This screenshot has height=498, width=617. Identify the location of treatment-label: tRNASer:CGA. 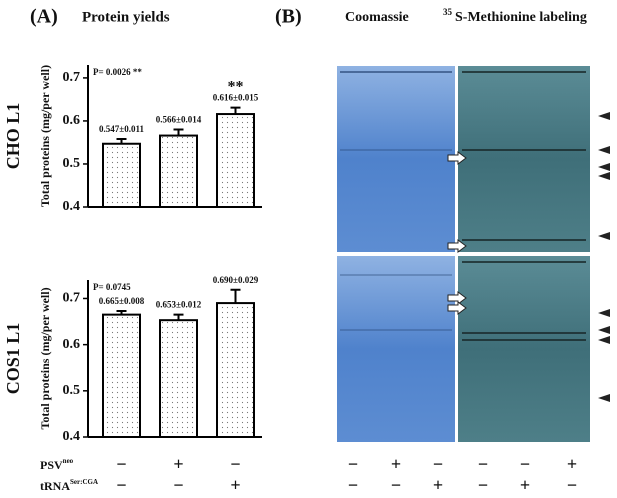
(69, 485).